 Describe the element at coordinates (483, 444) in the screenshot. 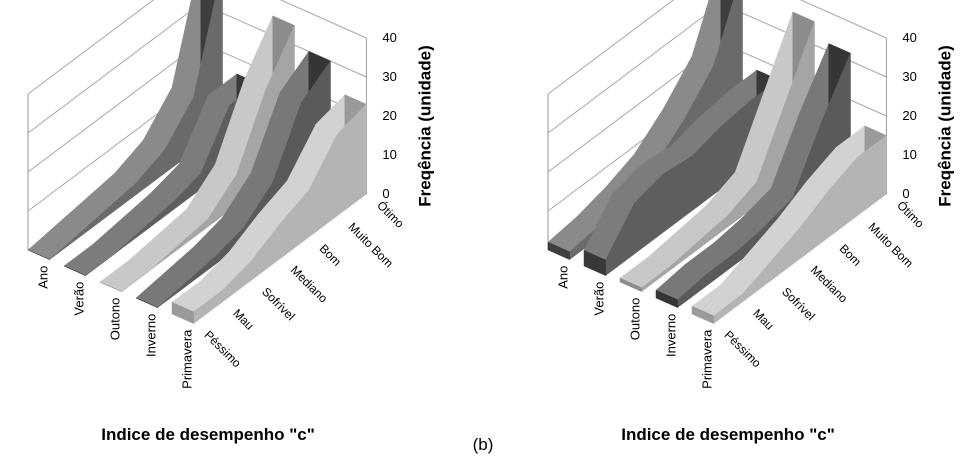

I see `figure-caption: (b)` at that location.